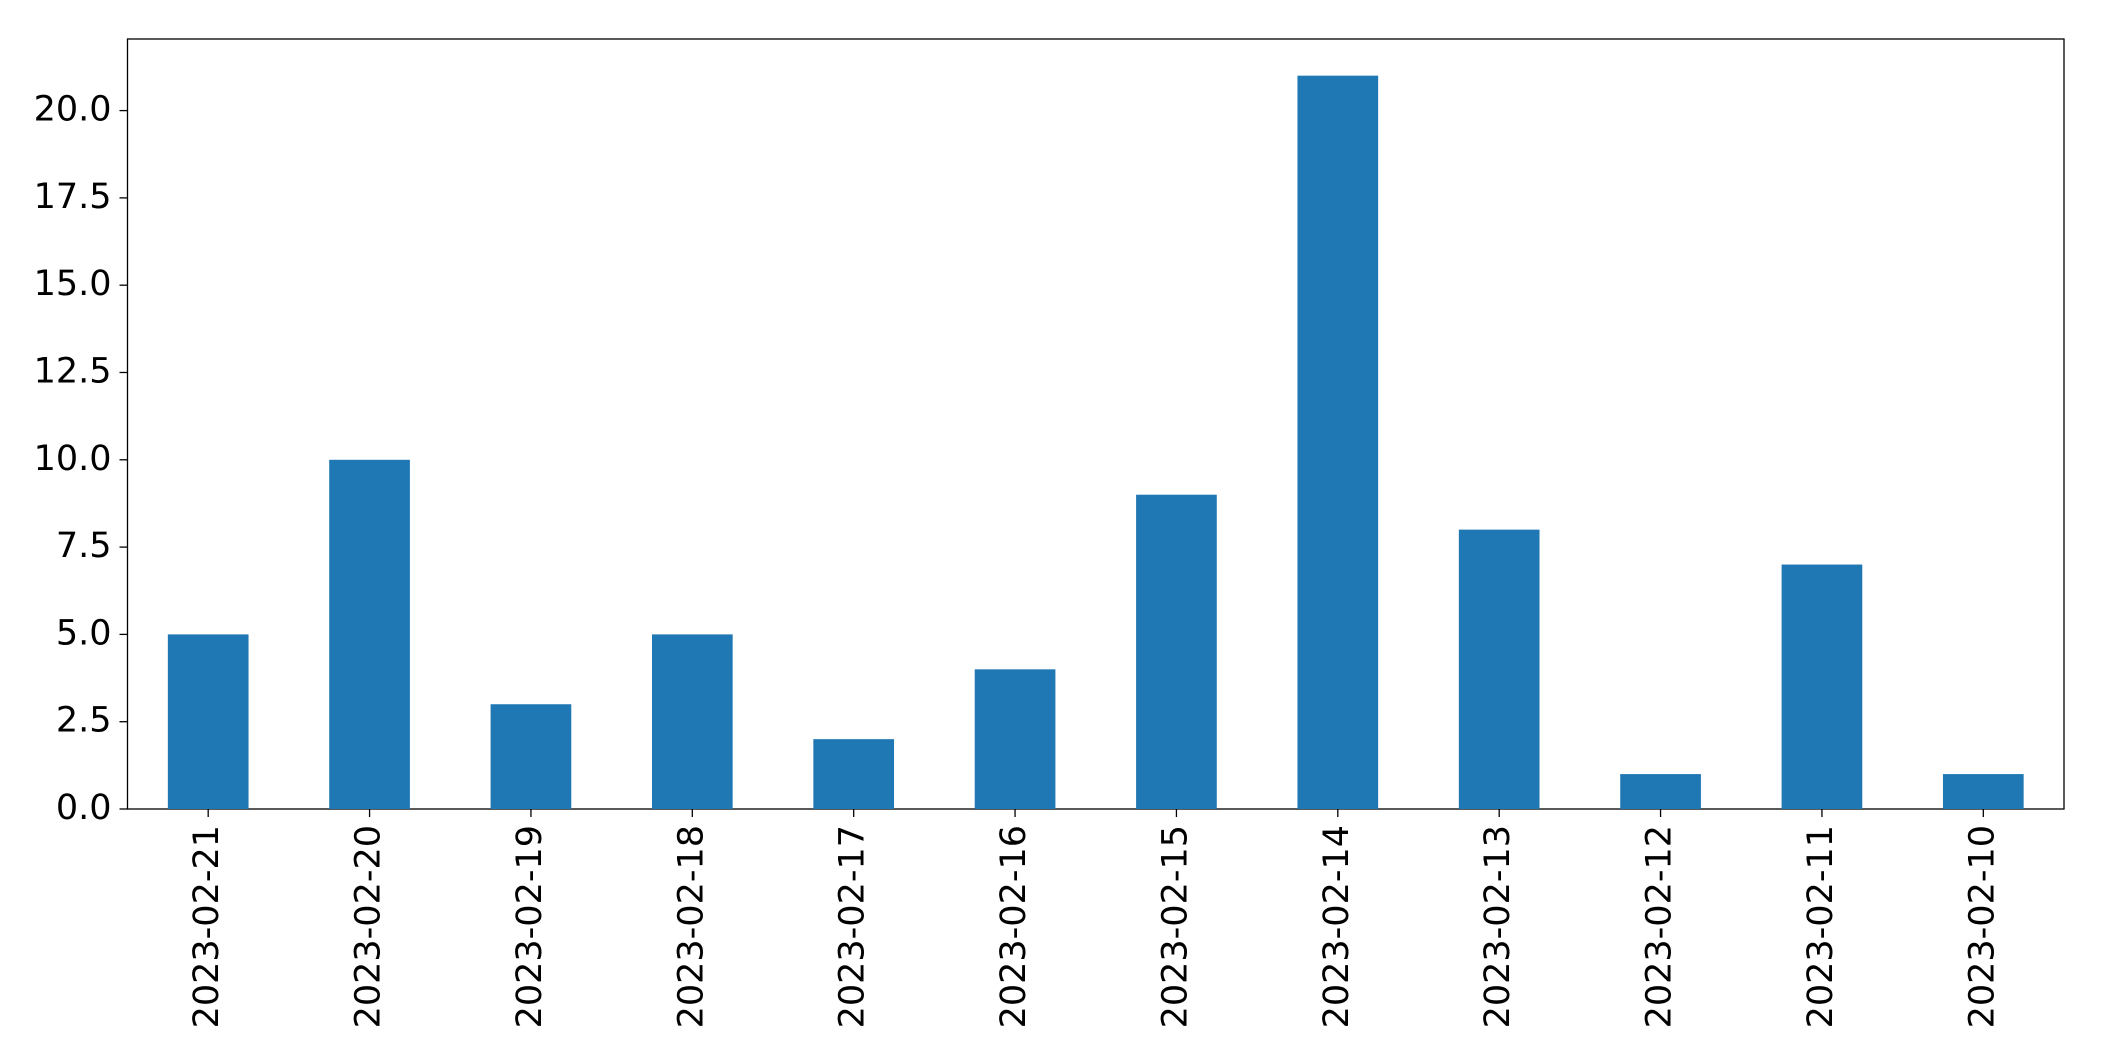 This screenshot has width=2104, height=1061. Describe the element at coordinates (369, 926) in the screenshot. I see `x-tick-label: 2023-02-20` at that location.